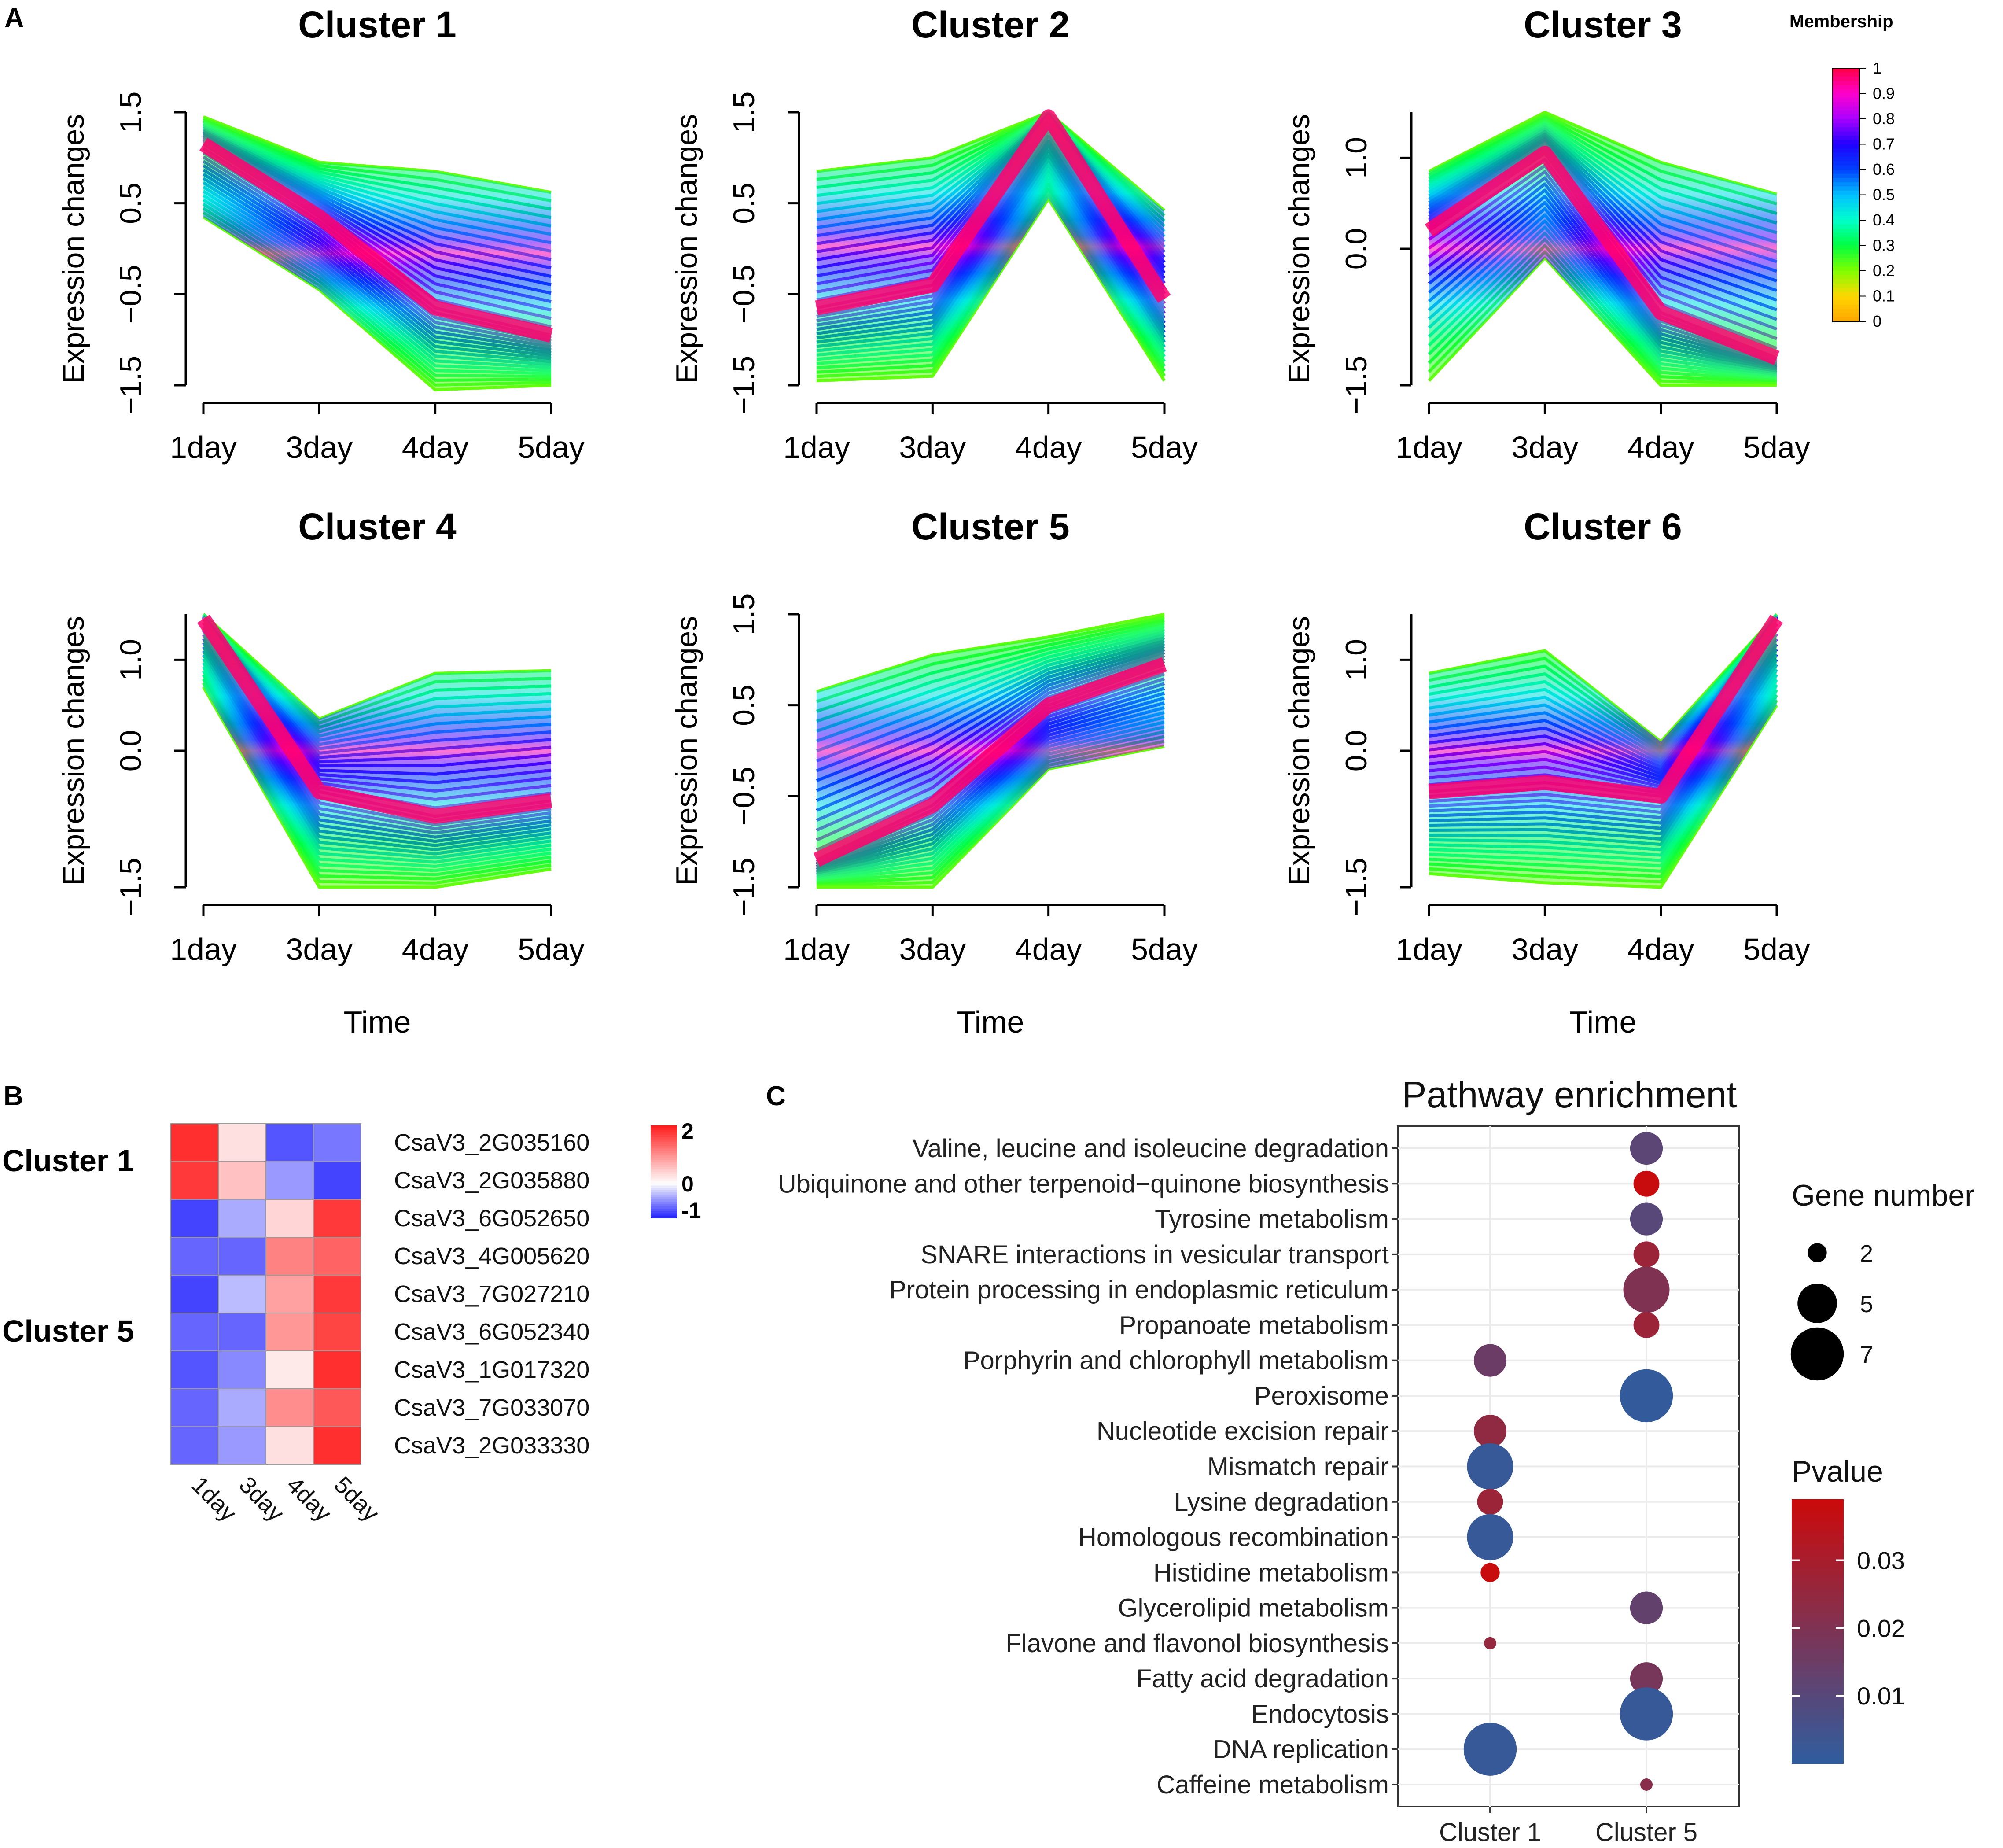 Image resolution: width=2003 pixels, height=1848 pixels. What do you see at coordinates (491, 1142) in the screenshot?
I see `heatmap-row-label: CsaV3_2G035160` at bounding box center [491, 1142].